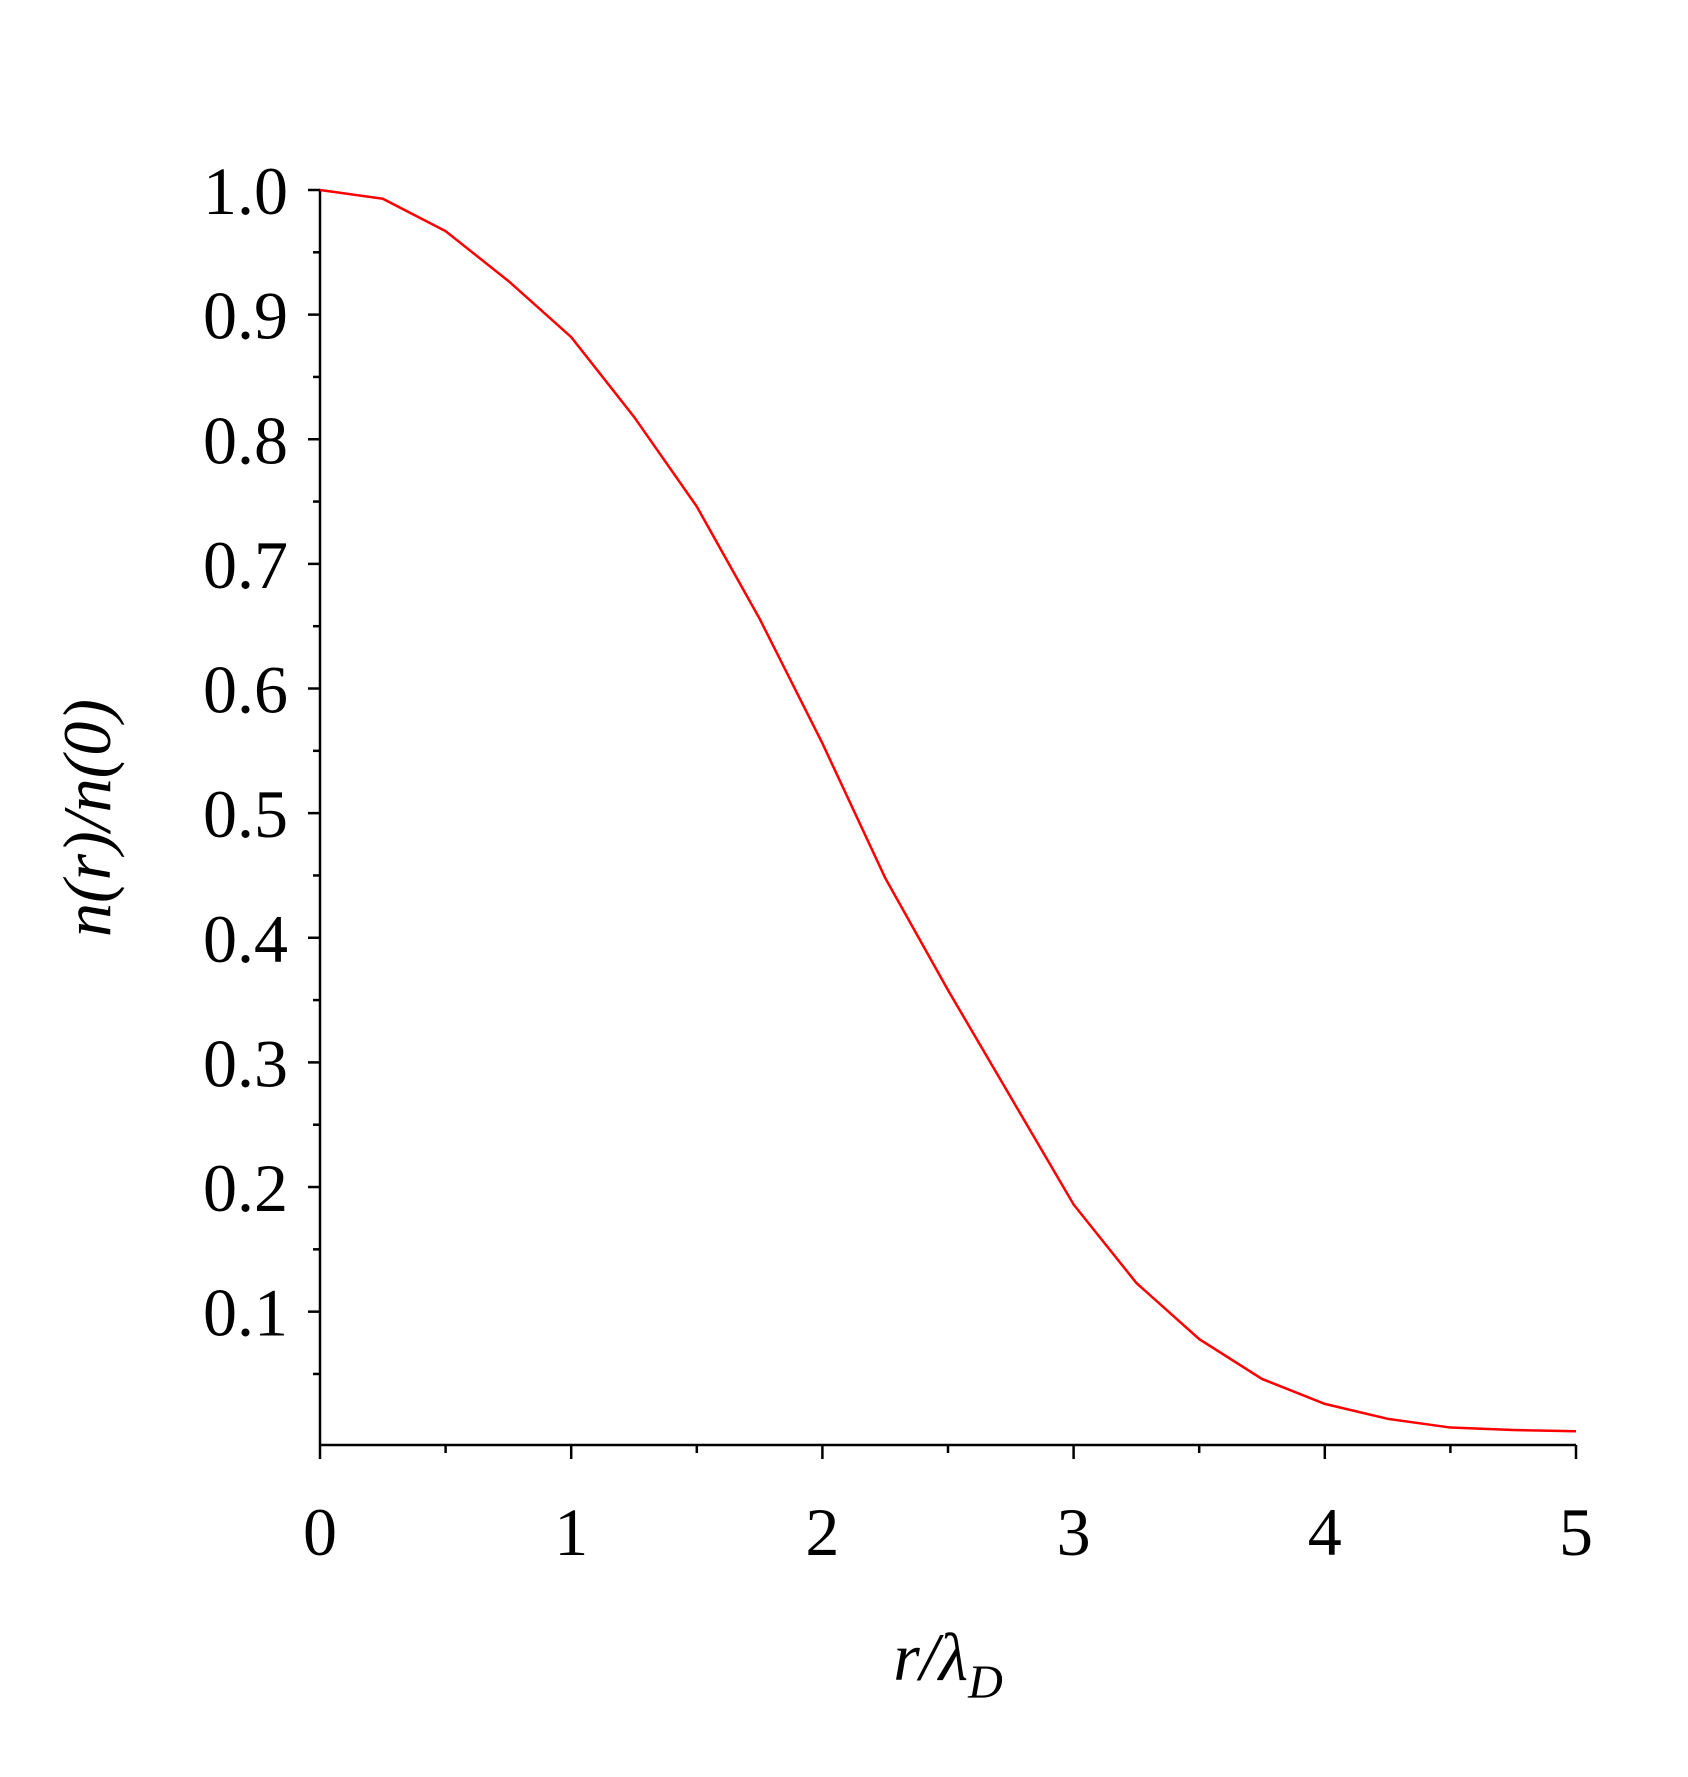 The height and width of the screenshot is (1777, 1688). I want to click on x-tick-label: 4, so click(1325, 1532).